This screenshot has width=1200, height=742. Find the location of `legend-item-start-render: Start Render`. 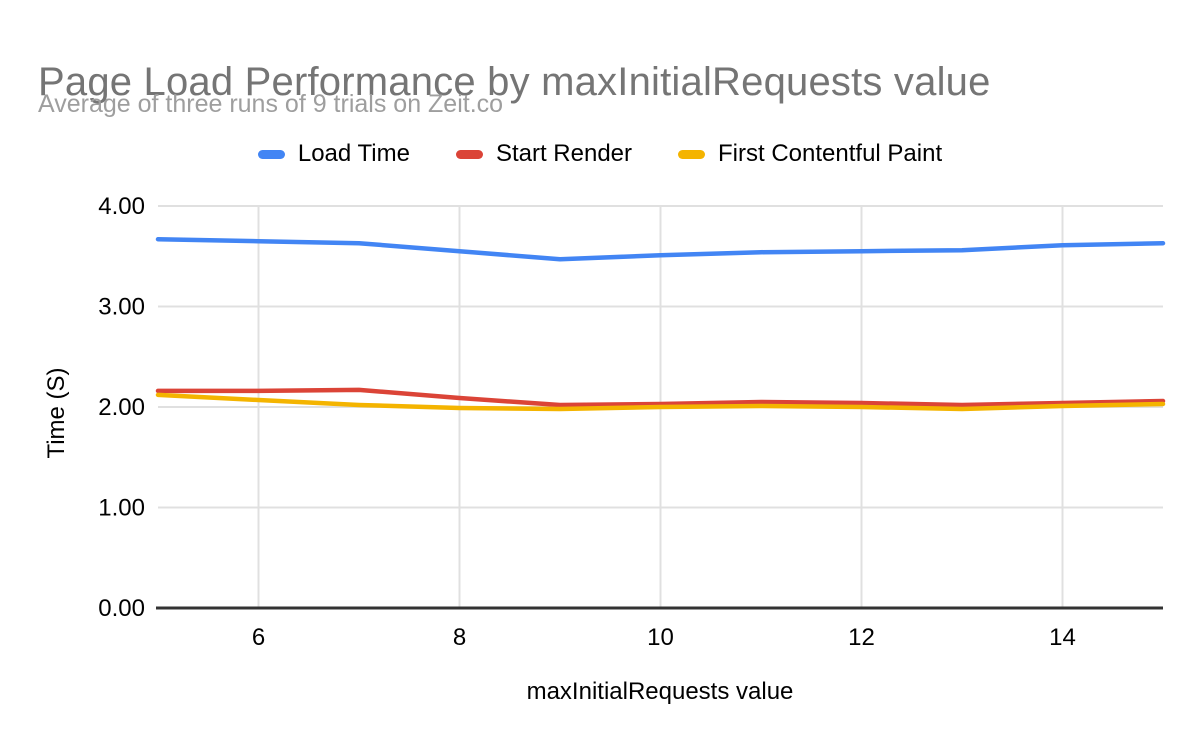

legend-item-start-render: Start Render is located at coordinates (544, 154).